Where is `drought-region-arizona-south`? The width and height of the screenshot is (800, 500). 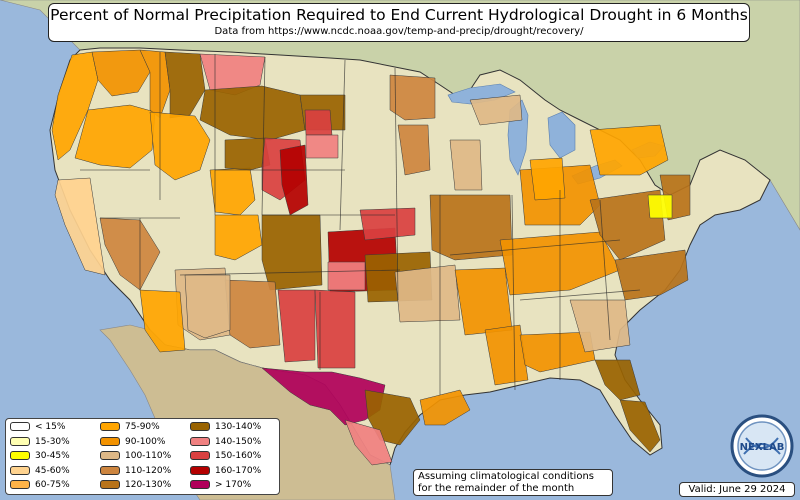 drought-region-arizona-south is located at coordinates (162, 321).